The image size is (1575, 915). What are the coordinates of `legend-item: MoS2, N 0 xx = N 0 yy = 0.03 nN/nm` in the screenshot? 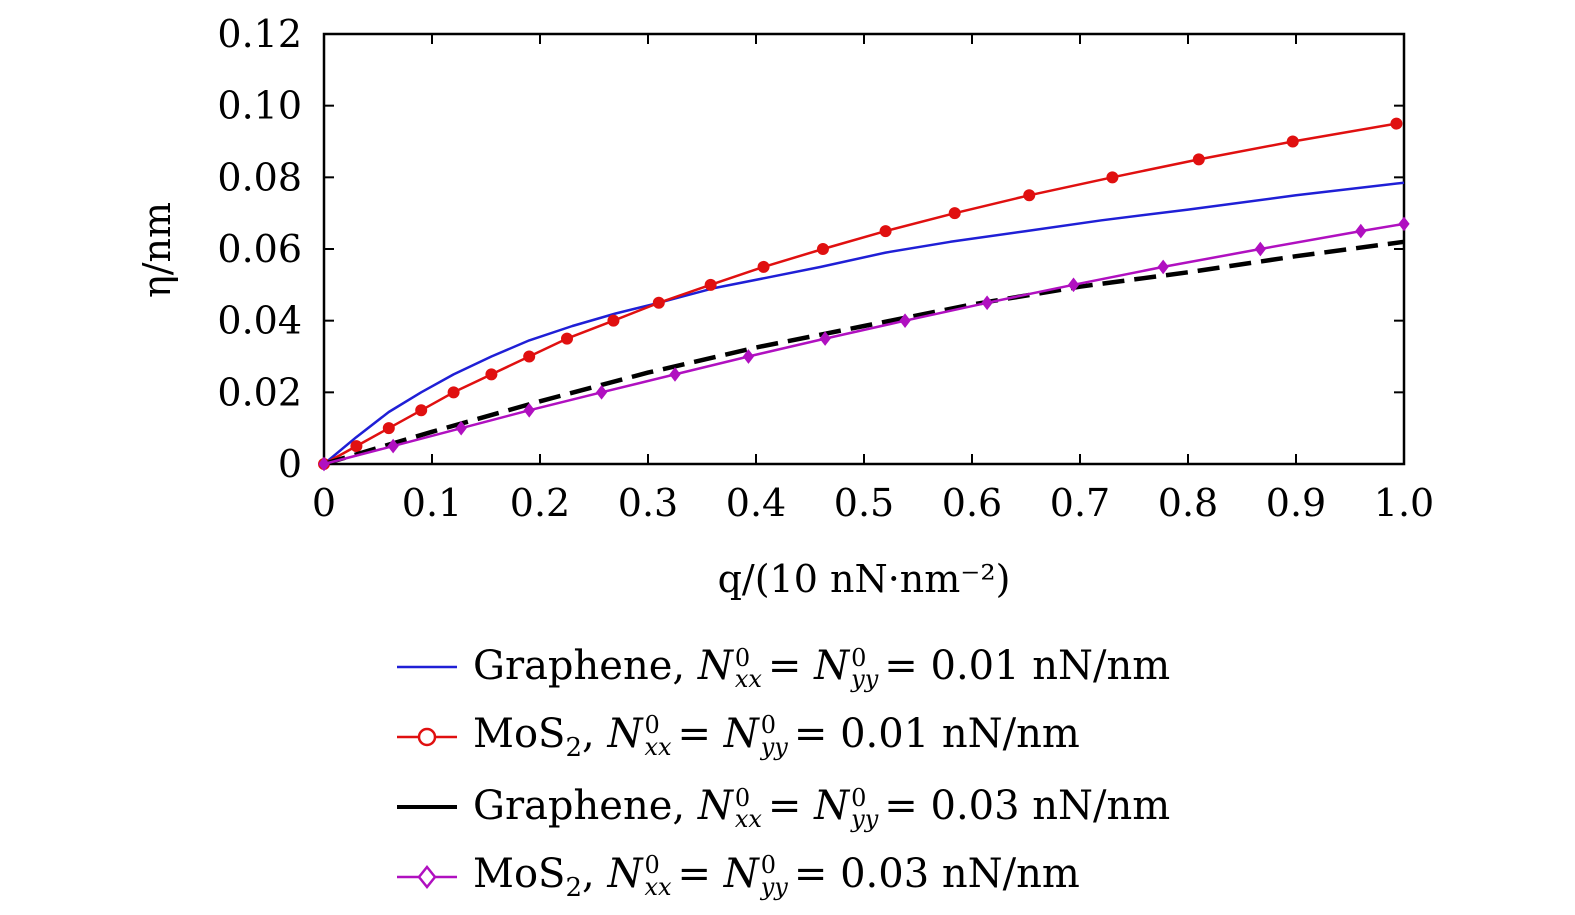 It's located at (895, 877).